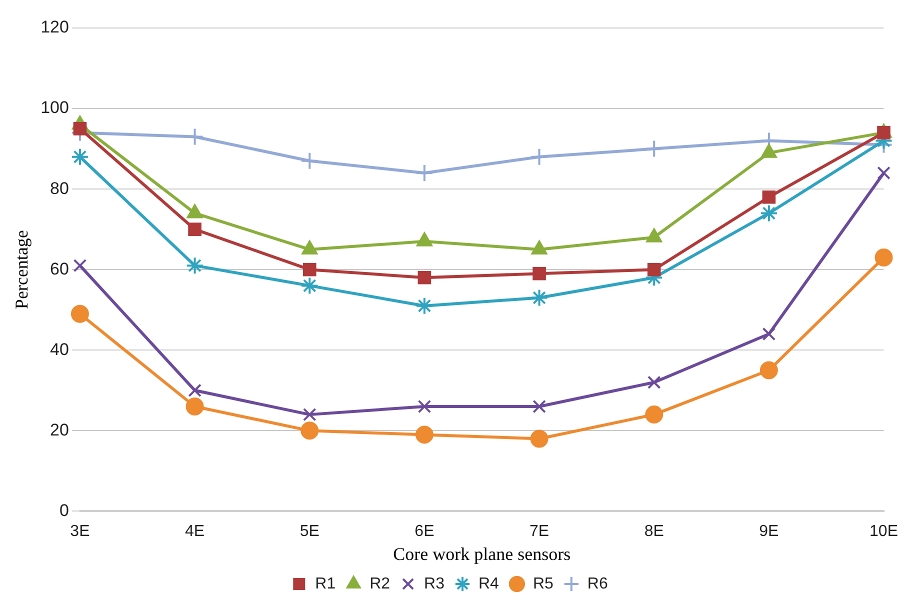 This screenshot has height=610, width=909. Describe the element at coordinates (310, 531) in the screenshot. I see `x-tick-label: 5E` at that location.